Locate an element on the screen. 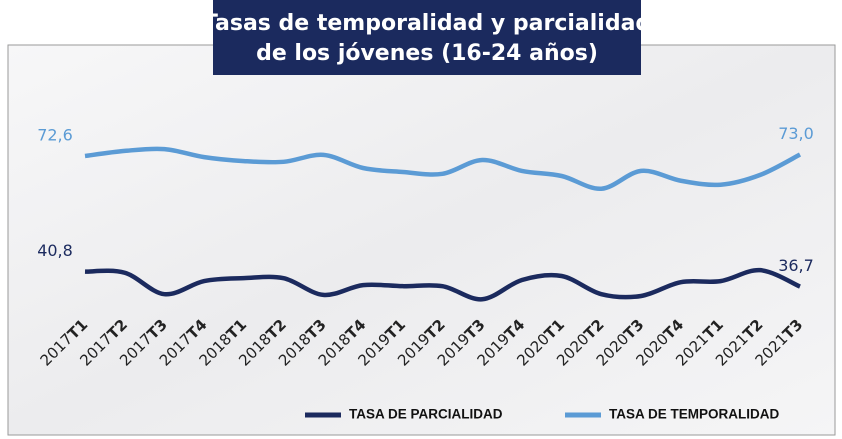 Image resolution: width=842 pixels, height=439 pixels. data-label: 73,0 is located at coordinates (796, 133).